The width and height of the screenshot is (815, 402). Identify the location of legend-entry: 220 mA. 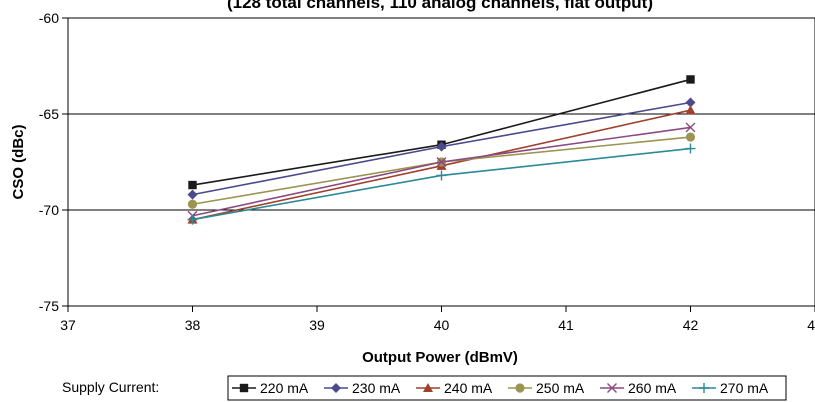
(270, 388).